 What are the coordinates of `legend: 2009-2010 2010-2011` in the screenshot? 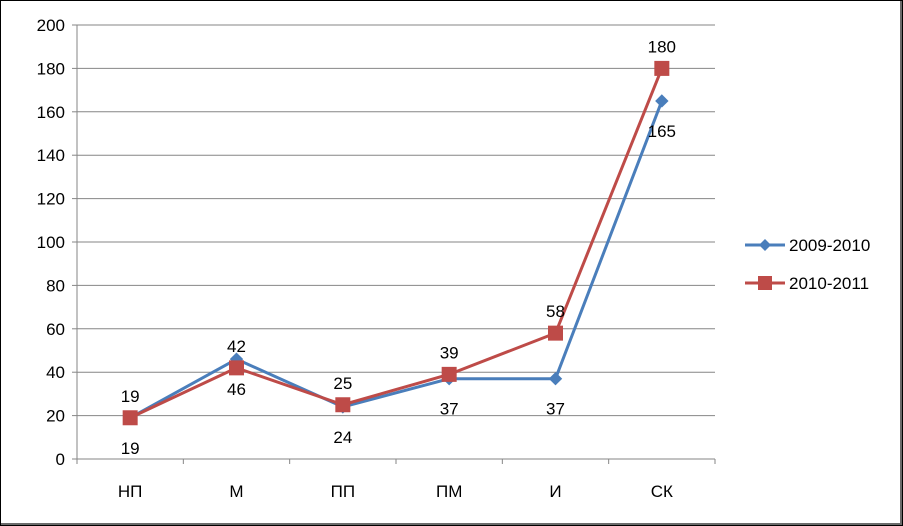 It's located at (807, 264).